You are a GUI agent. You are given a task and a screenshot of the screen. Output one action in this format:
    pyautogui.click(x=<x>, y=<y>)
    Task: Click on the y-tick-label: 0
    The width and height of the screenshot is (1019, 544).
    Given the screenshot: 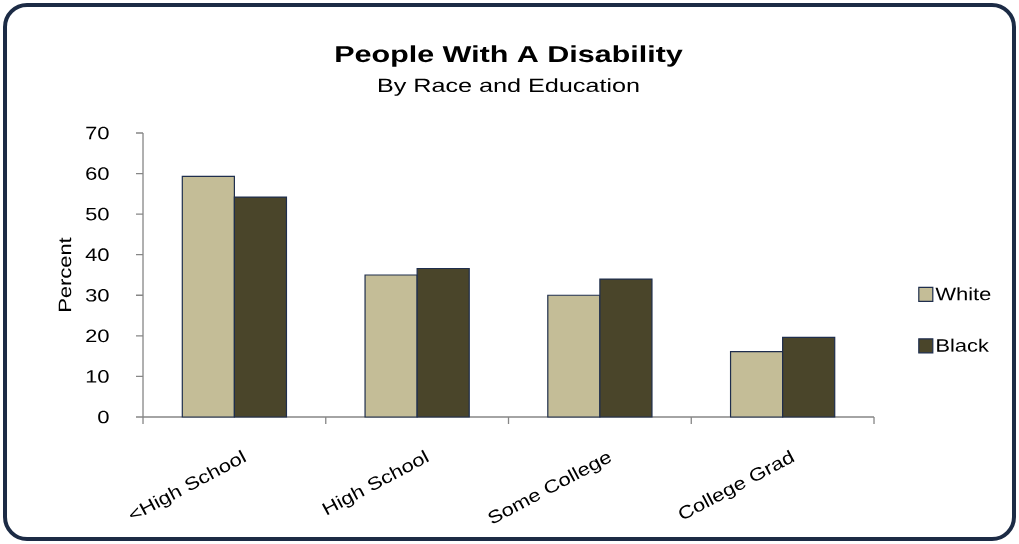 What is the action you would take?
    pyautogui.click(x=103, y=417)
    